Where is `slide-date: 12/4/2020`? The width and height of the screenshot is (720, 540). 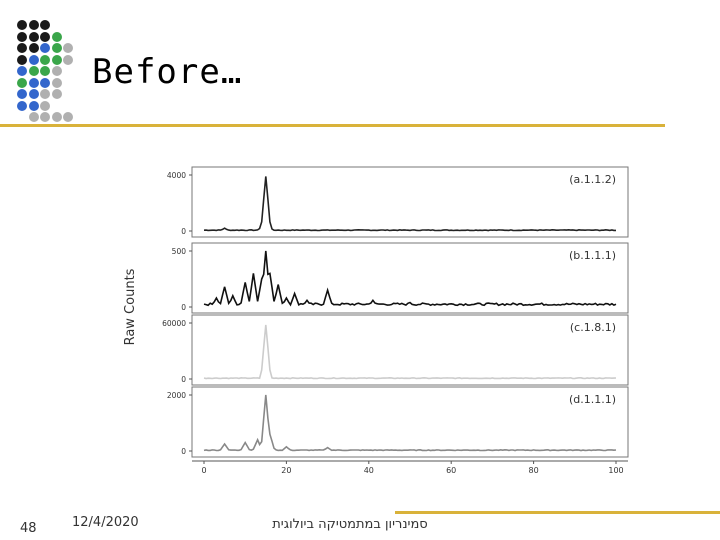 slide-date: 12/4/2020 is located at coordinates (105, 522).